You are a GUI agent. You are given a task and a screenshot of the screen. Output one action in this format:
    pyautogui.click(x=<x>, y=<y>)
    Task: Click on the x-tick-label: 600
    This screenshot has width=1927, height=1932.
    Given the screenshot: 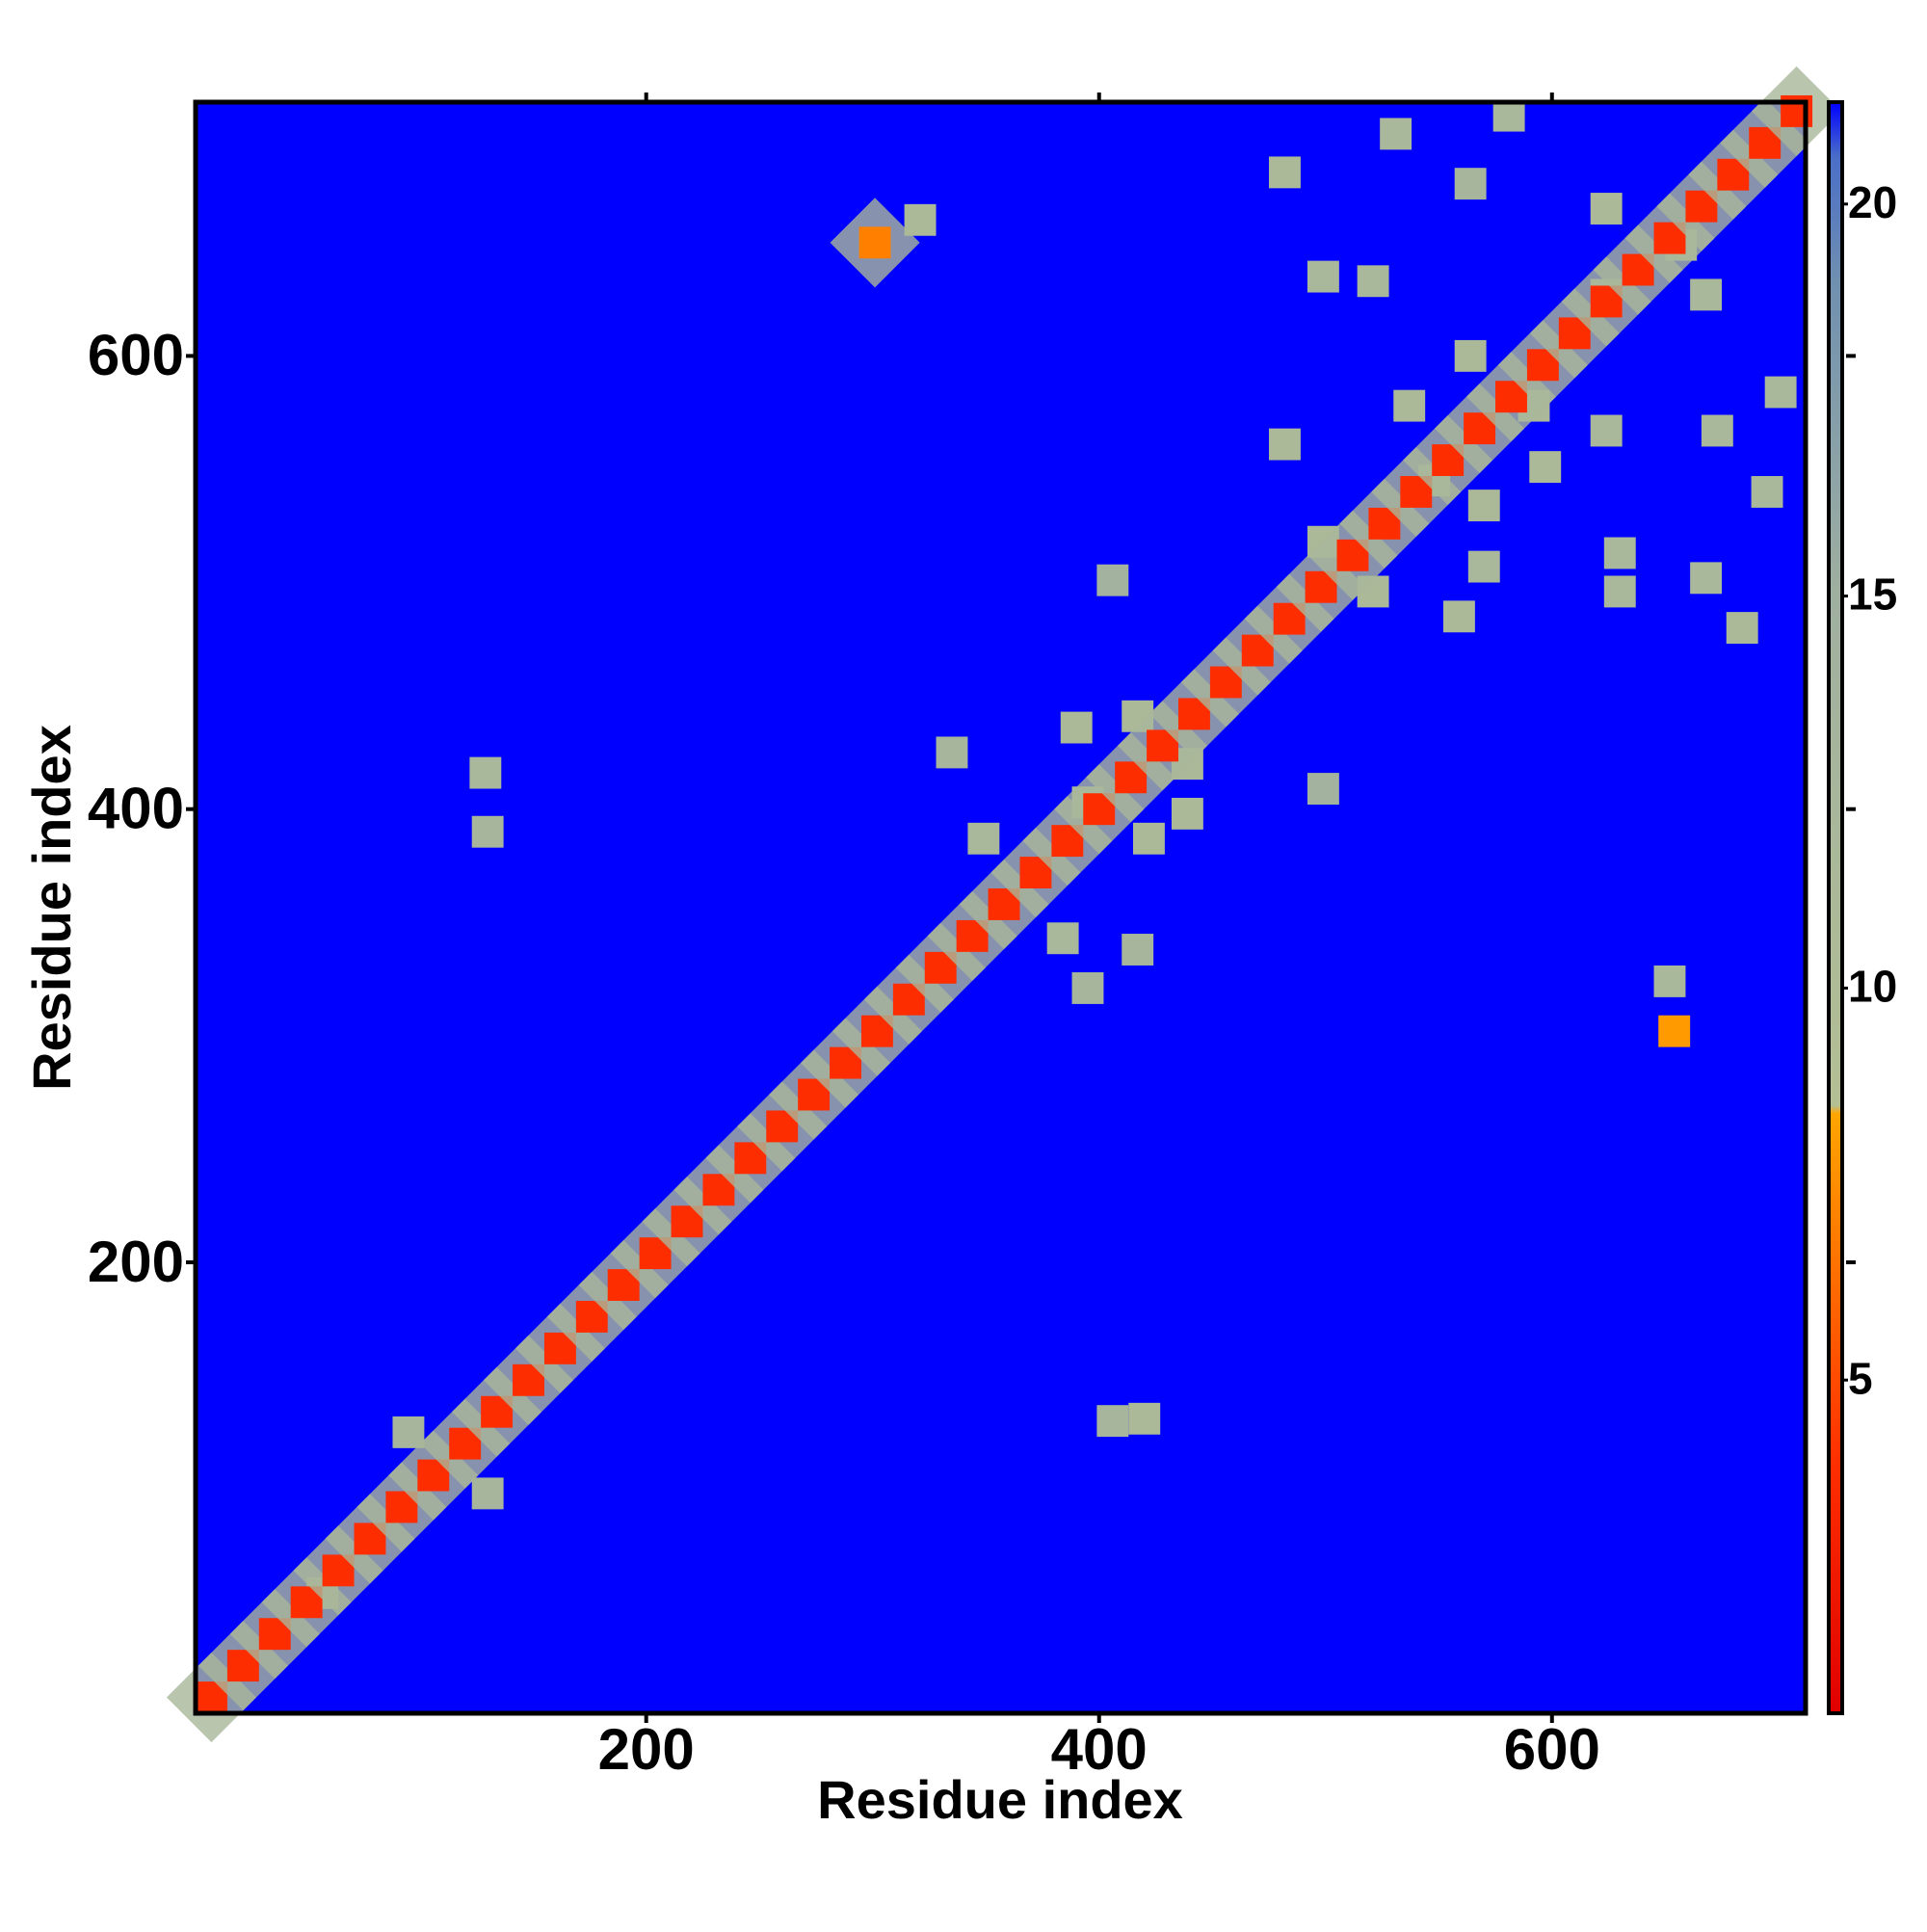 What is the action you would take?
    pyautogui.click(x=1552, y=1749)
    